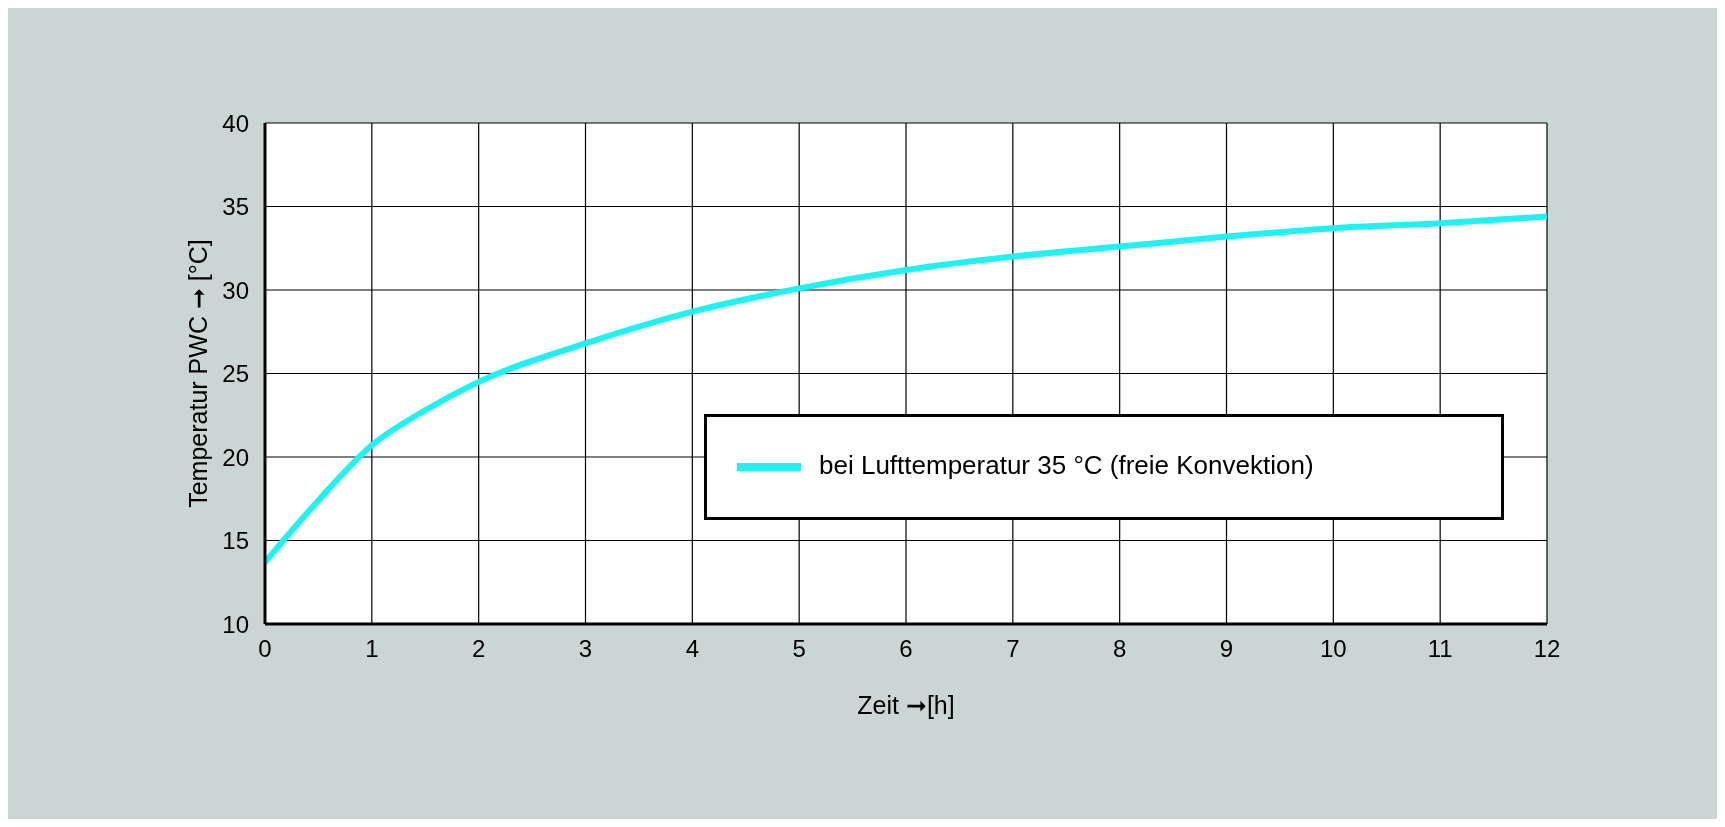 Image resolution: width=1725 pixels, height=827 pixels. Describe the element at coordinates (265, 649) in the screenshot. I see `x-tick-label: 0` at that location.